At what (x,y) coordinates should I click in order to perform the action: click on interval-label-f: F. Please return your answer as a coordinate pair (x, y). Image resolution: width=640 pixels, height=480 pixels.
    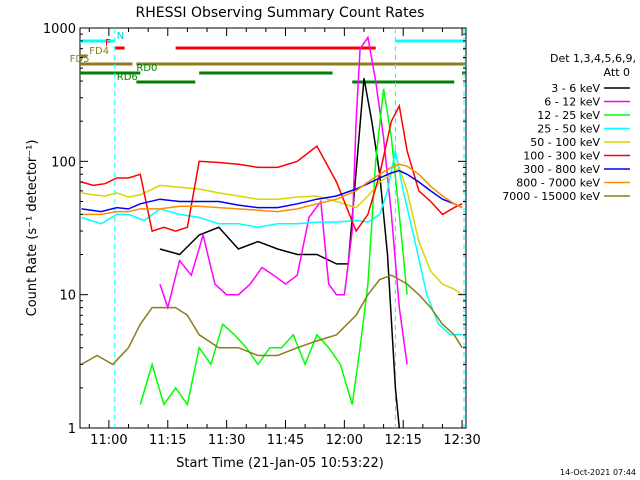
    Looking at the image, I should click on (108, 43).